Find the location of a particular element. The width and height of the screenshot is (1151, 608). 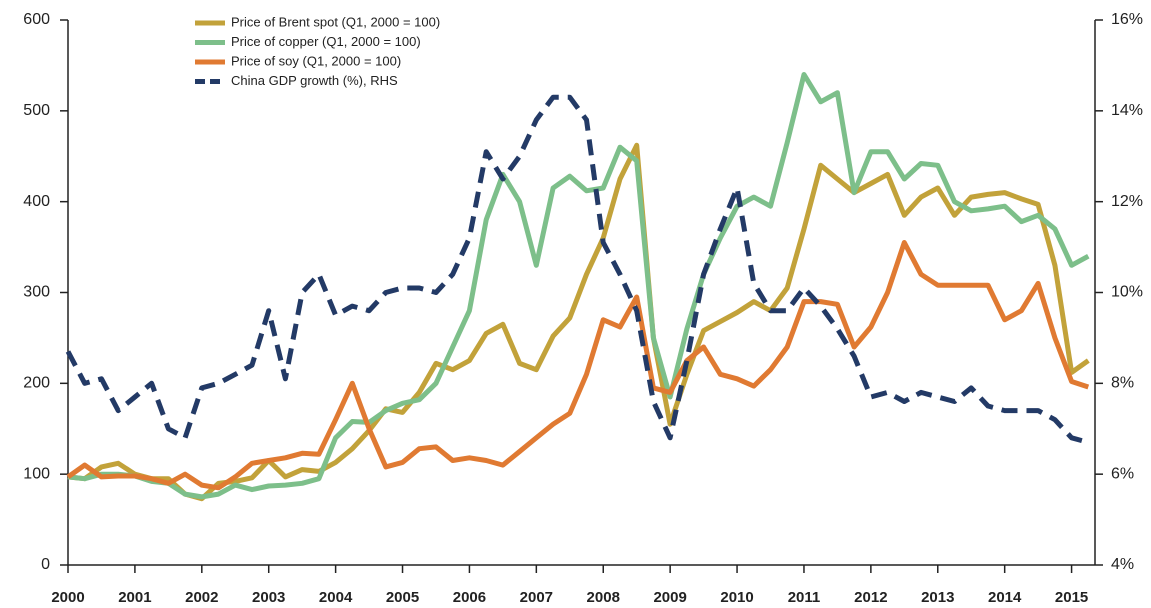

x-tick-label: 2001 is located at coordinates (134, 597).